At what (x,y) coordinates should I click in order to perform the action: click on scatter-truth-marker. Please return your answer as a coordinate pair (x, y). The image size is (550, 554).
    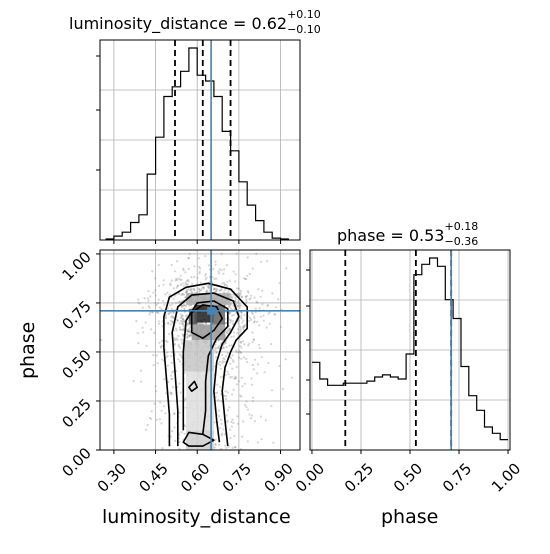
    Looking at the image, I should click on (211, 310).